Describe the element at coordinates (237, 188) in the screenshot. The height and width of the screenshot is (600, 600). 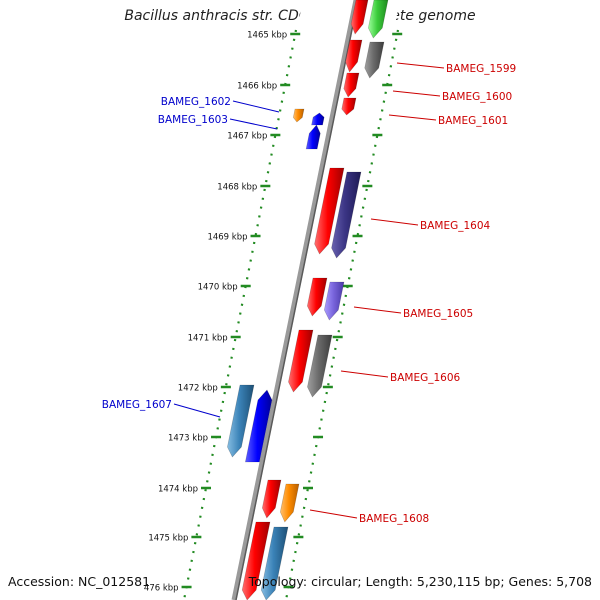
I see `tick-label: 1468 kbp` at that location.